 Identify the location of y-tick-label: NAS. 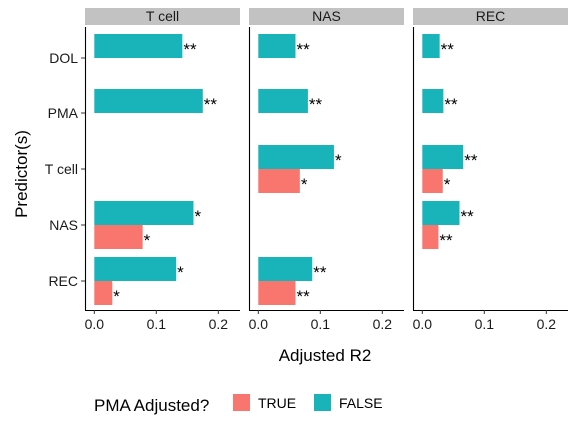
(63, 225).